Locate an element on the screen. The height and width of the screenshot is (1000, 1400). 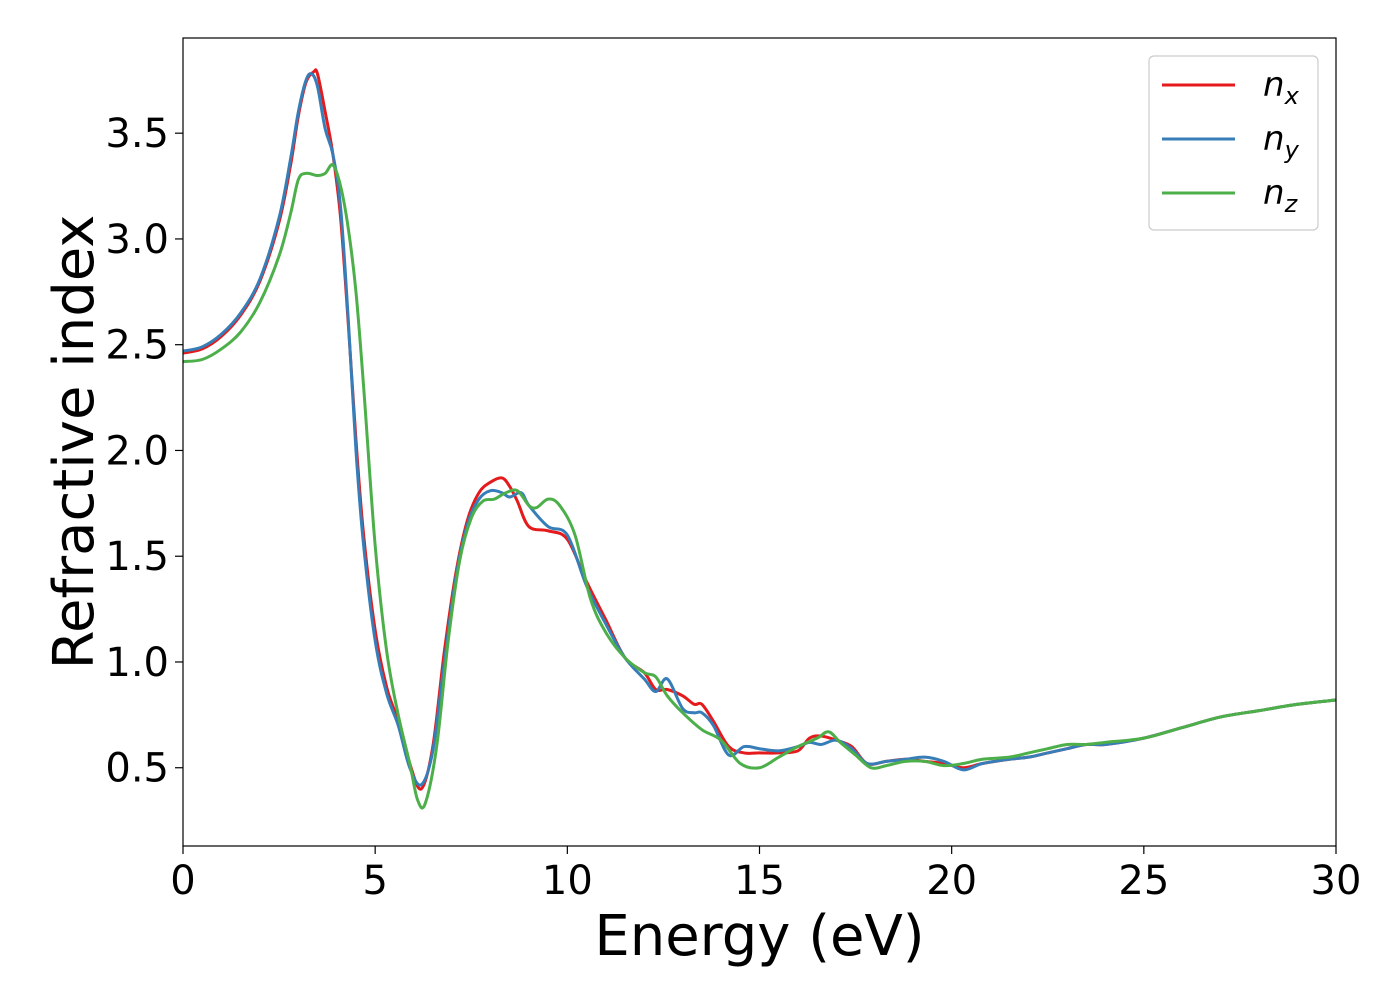
y-tick-label: 2.5 is located at coordinates (137, 346).